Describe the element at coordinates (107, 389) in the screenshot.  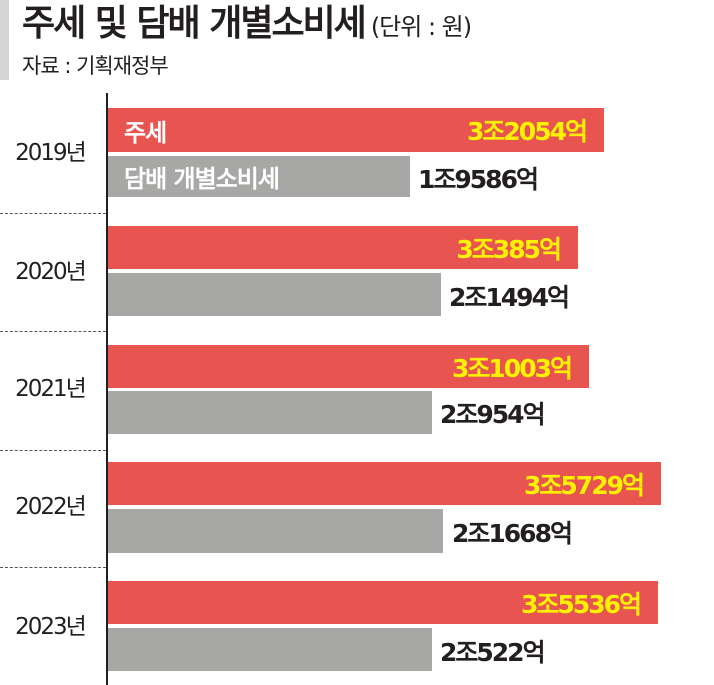
I see `y-axis-line` at that location.